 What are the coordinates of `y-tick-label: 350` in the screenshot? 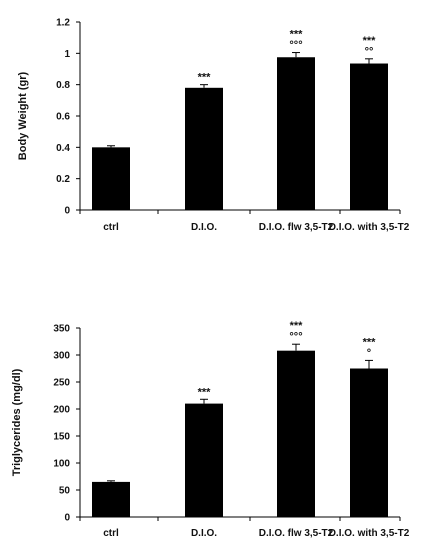 It's located at (61, 329).